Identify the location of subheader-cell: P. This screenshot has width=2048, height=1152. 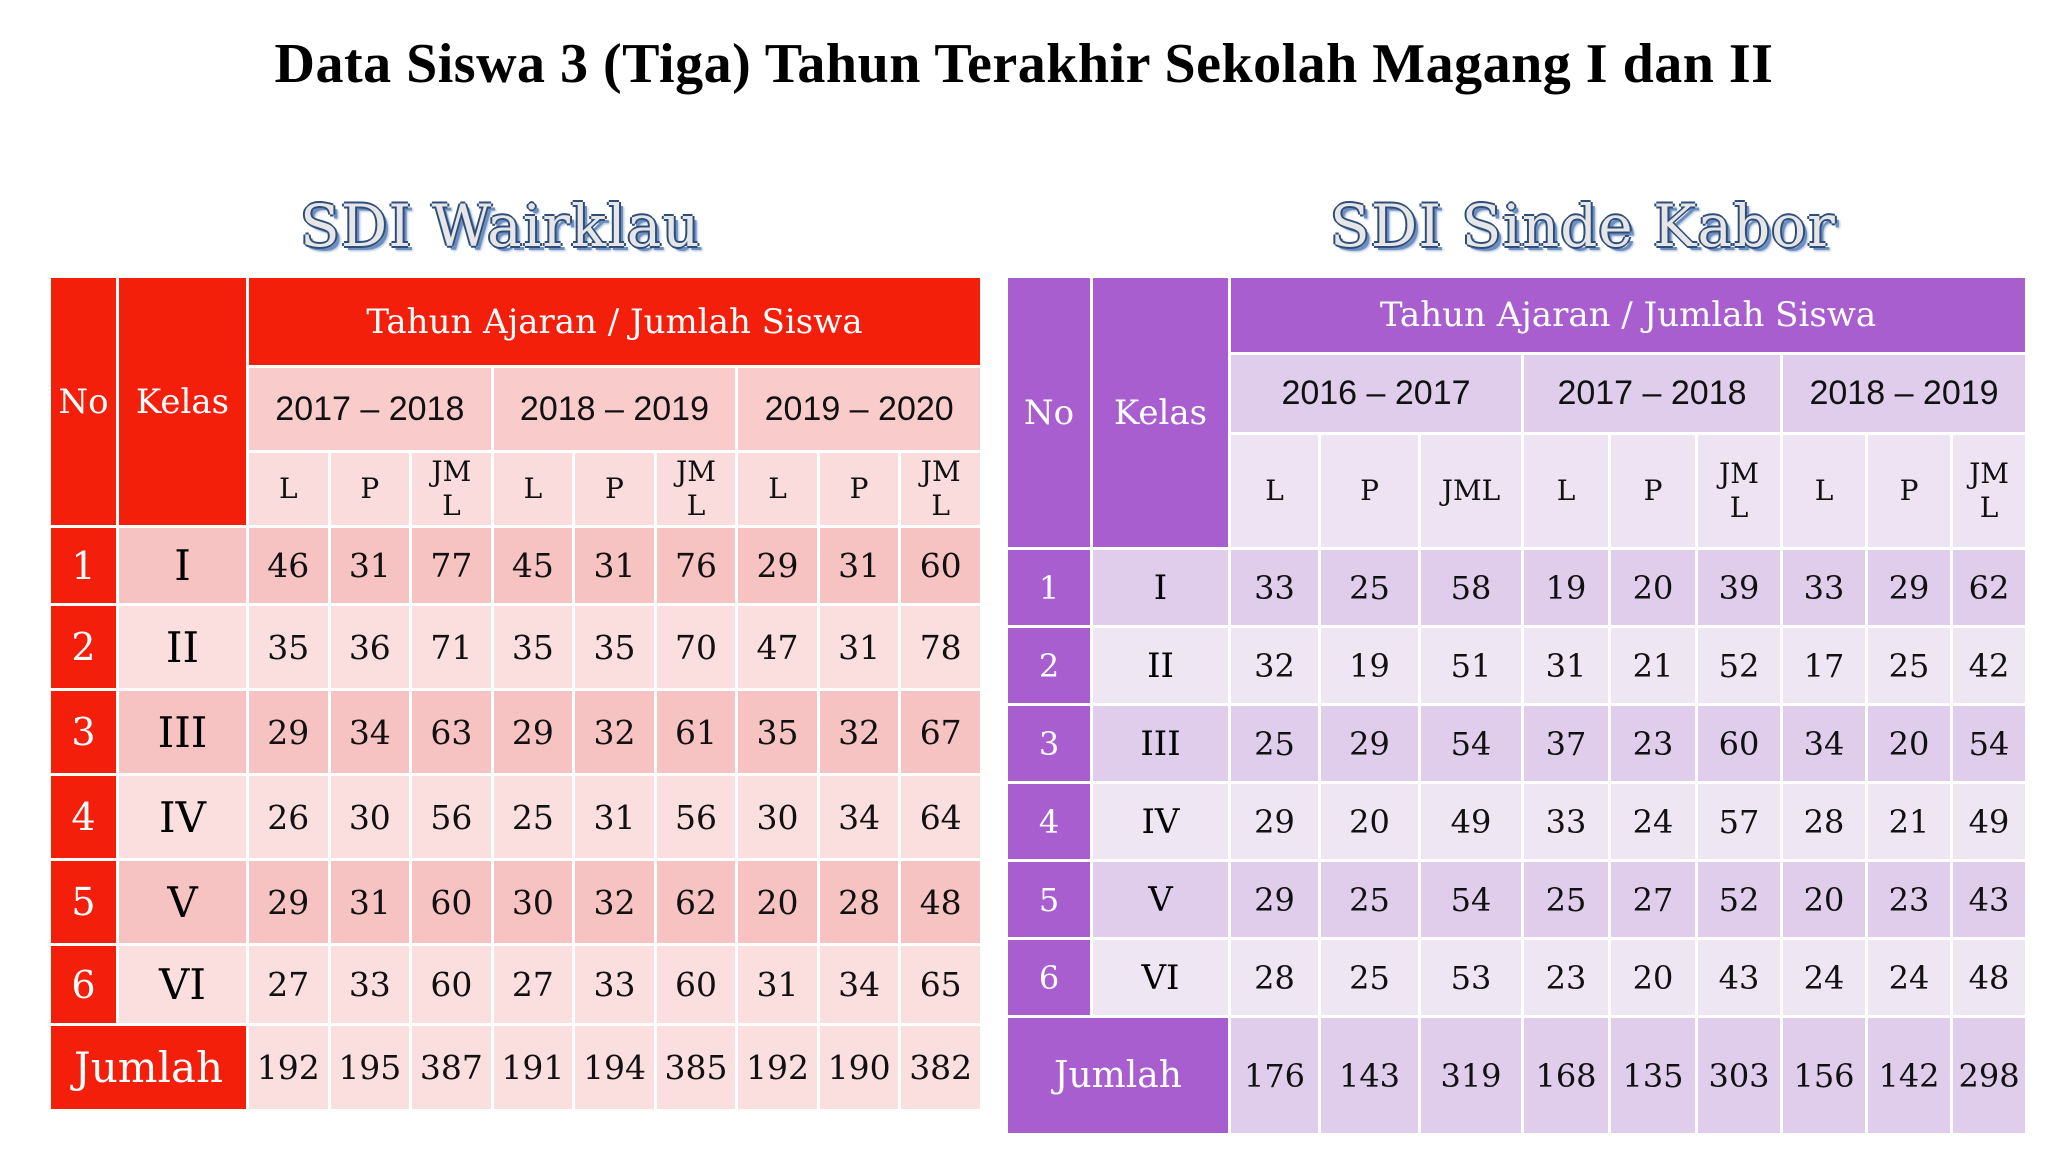
(1369, 491).